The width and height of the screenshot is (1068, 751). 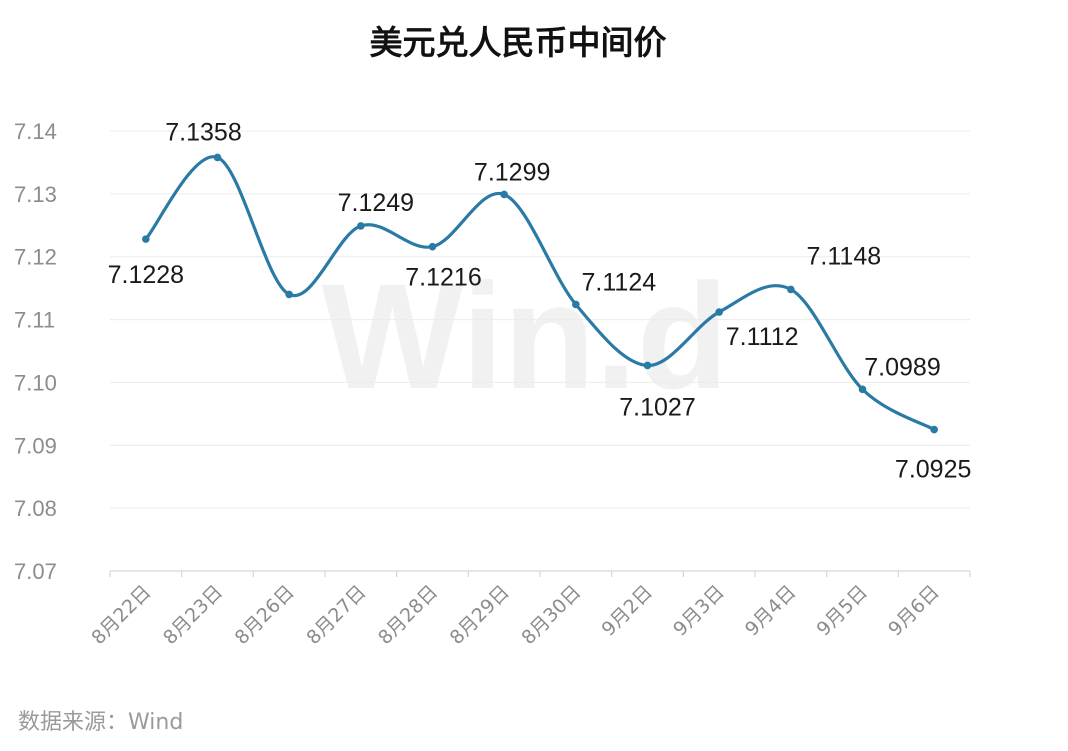 I want to click on y-tick-label: 7.10, so click(x=35, y=382).